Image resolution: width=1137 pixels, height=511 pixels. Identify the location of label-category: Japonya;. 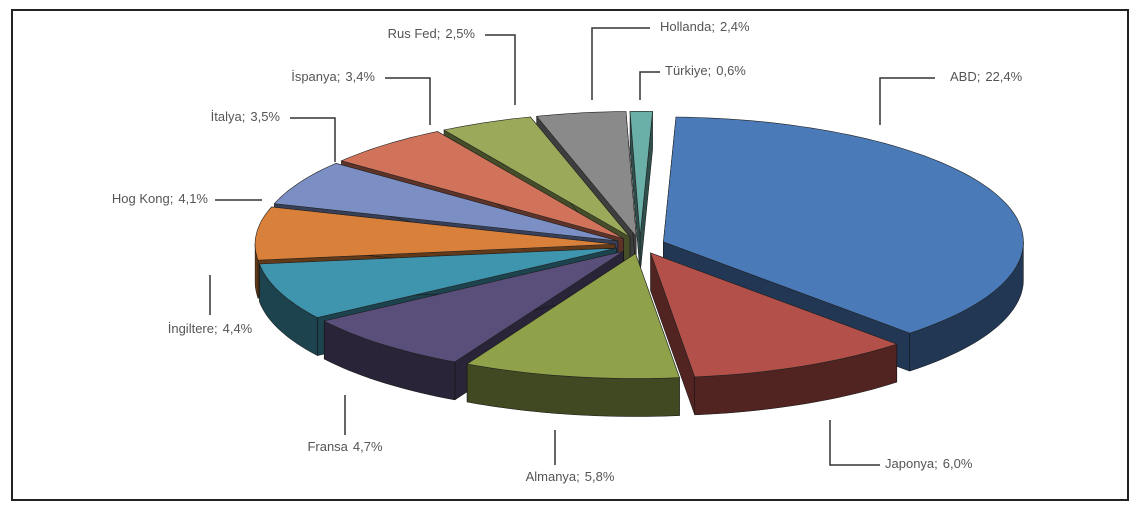
(911, 463).